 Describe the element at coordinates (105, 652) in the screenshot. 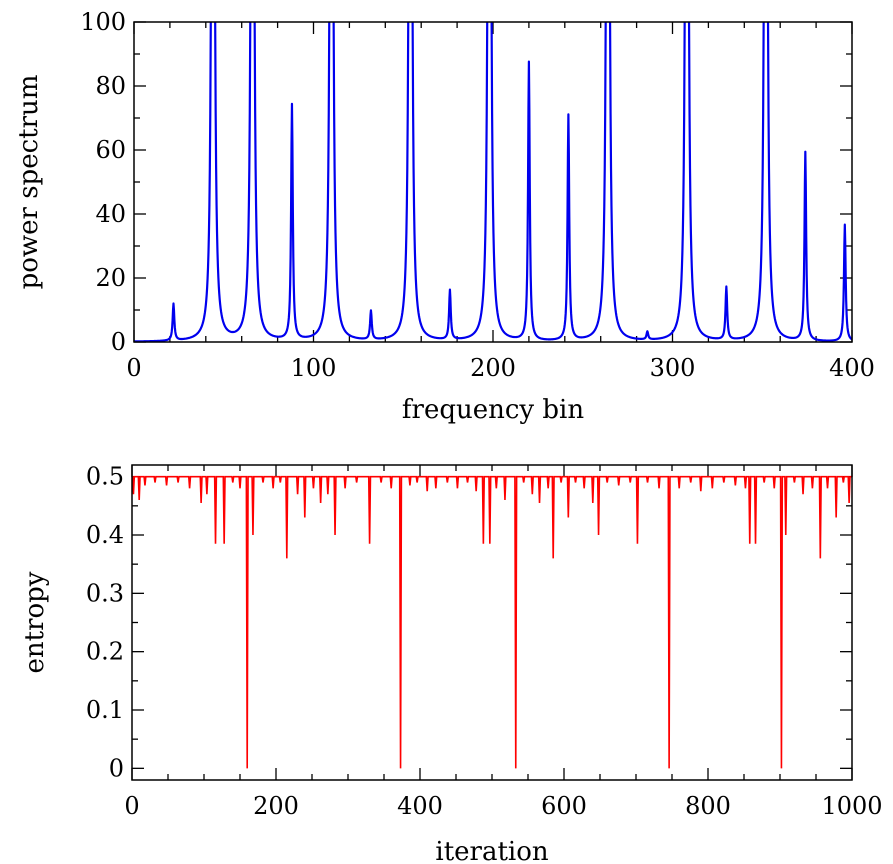

I see `y-tick-label: 0.2` at that location.